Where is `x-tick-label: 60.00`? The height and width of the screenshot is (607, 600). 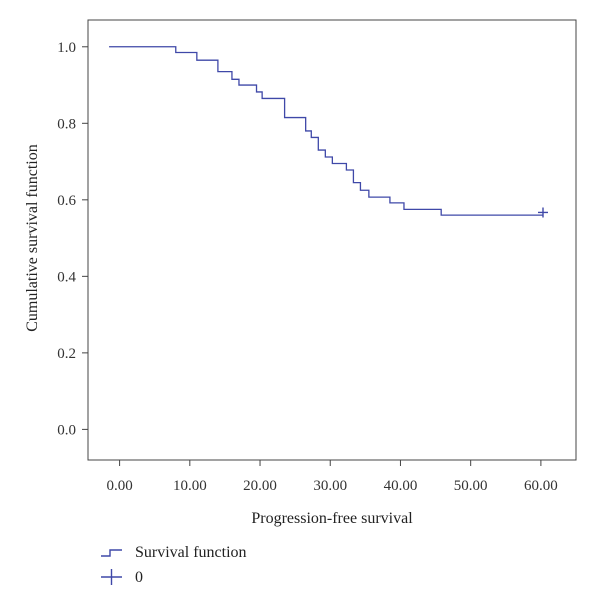
x-tick-label: 60.00 is located at coordinates (541, 486).